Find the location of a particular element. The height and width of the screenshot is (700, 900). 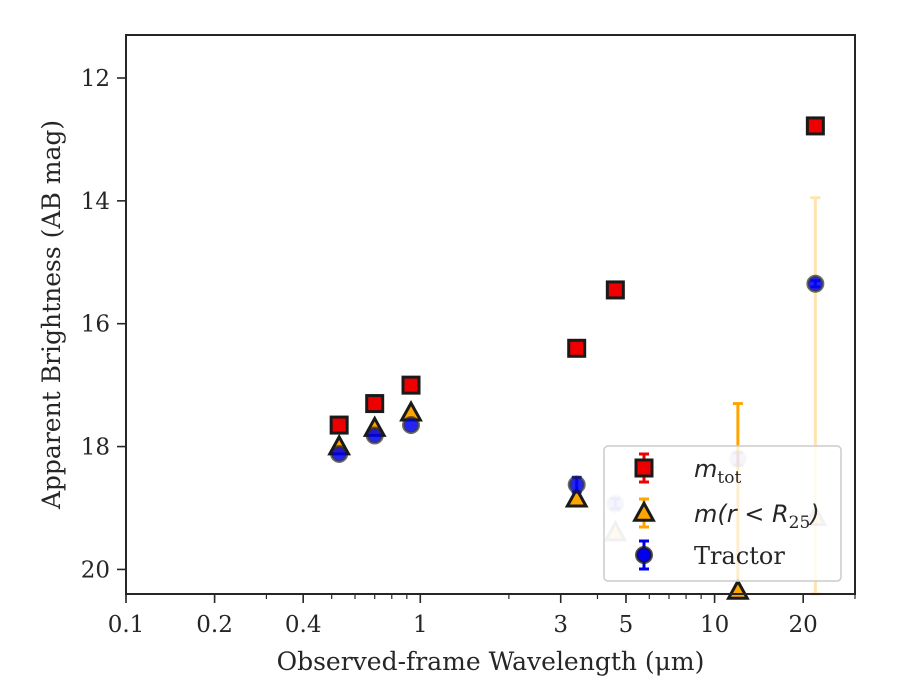

x-tick-label: 0.1 is located at coordinates (126, 625).